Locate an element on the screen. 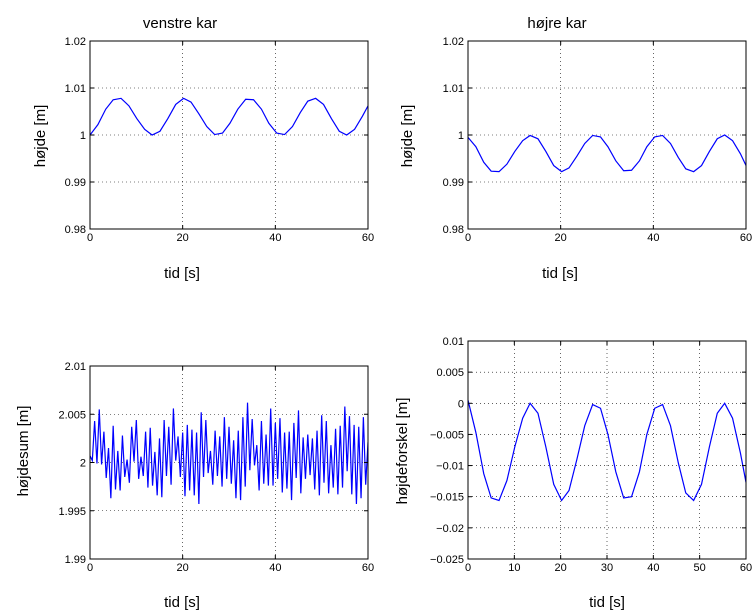 The image size is (752, 611). y-tick-label: −0.01 is located at coordinates (450, 467).